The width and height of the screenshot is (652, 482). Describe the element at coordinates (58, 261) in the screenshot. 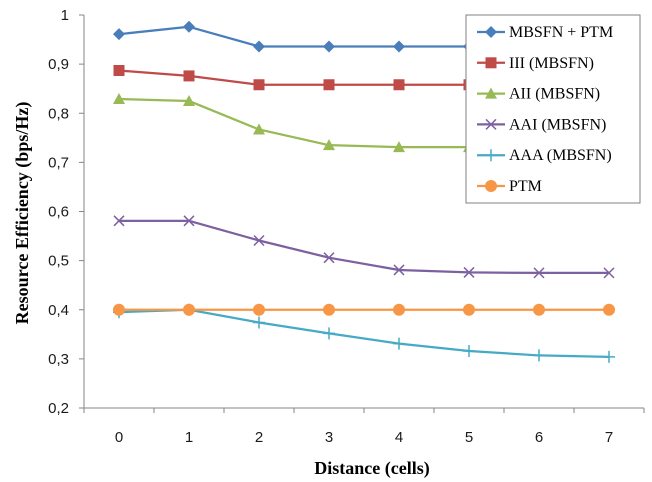

I see `y-tick-label: 0,5` at that location.